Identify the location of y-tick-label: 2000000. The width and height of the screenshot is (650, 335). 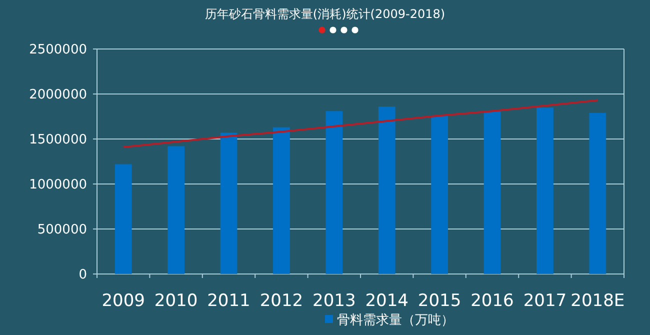
(58, 95).